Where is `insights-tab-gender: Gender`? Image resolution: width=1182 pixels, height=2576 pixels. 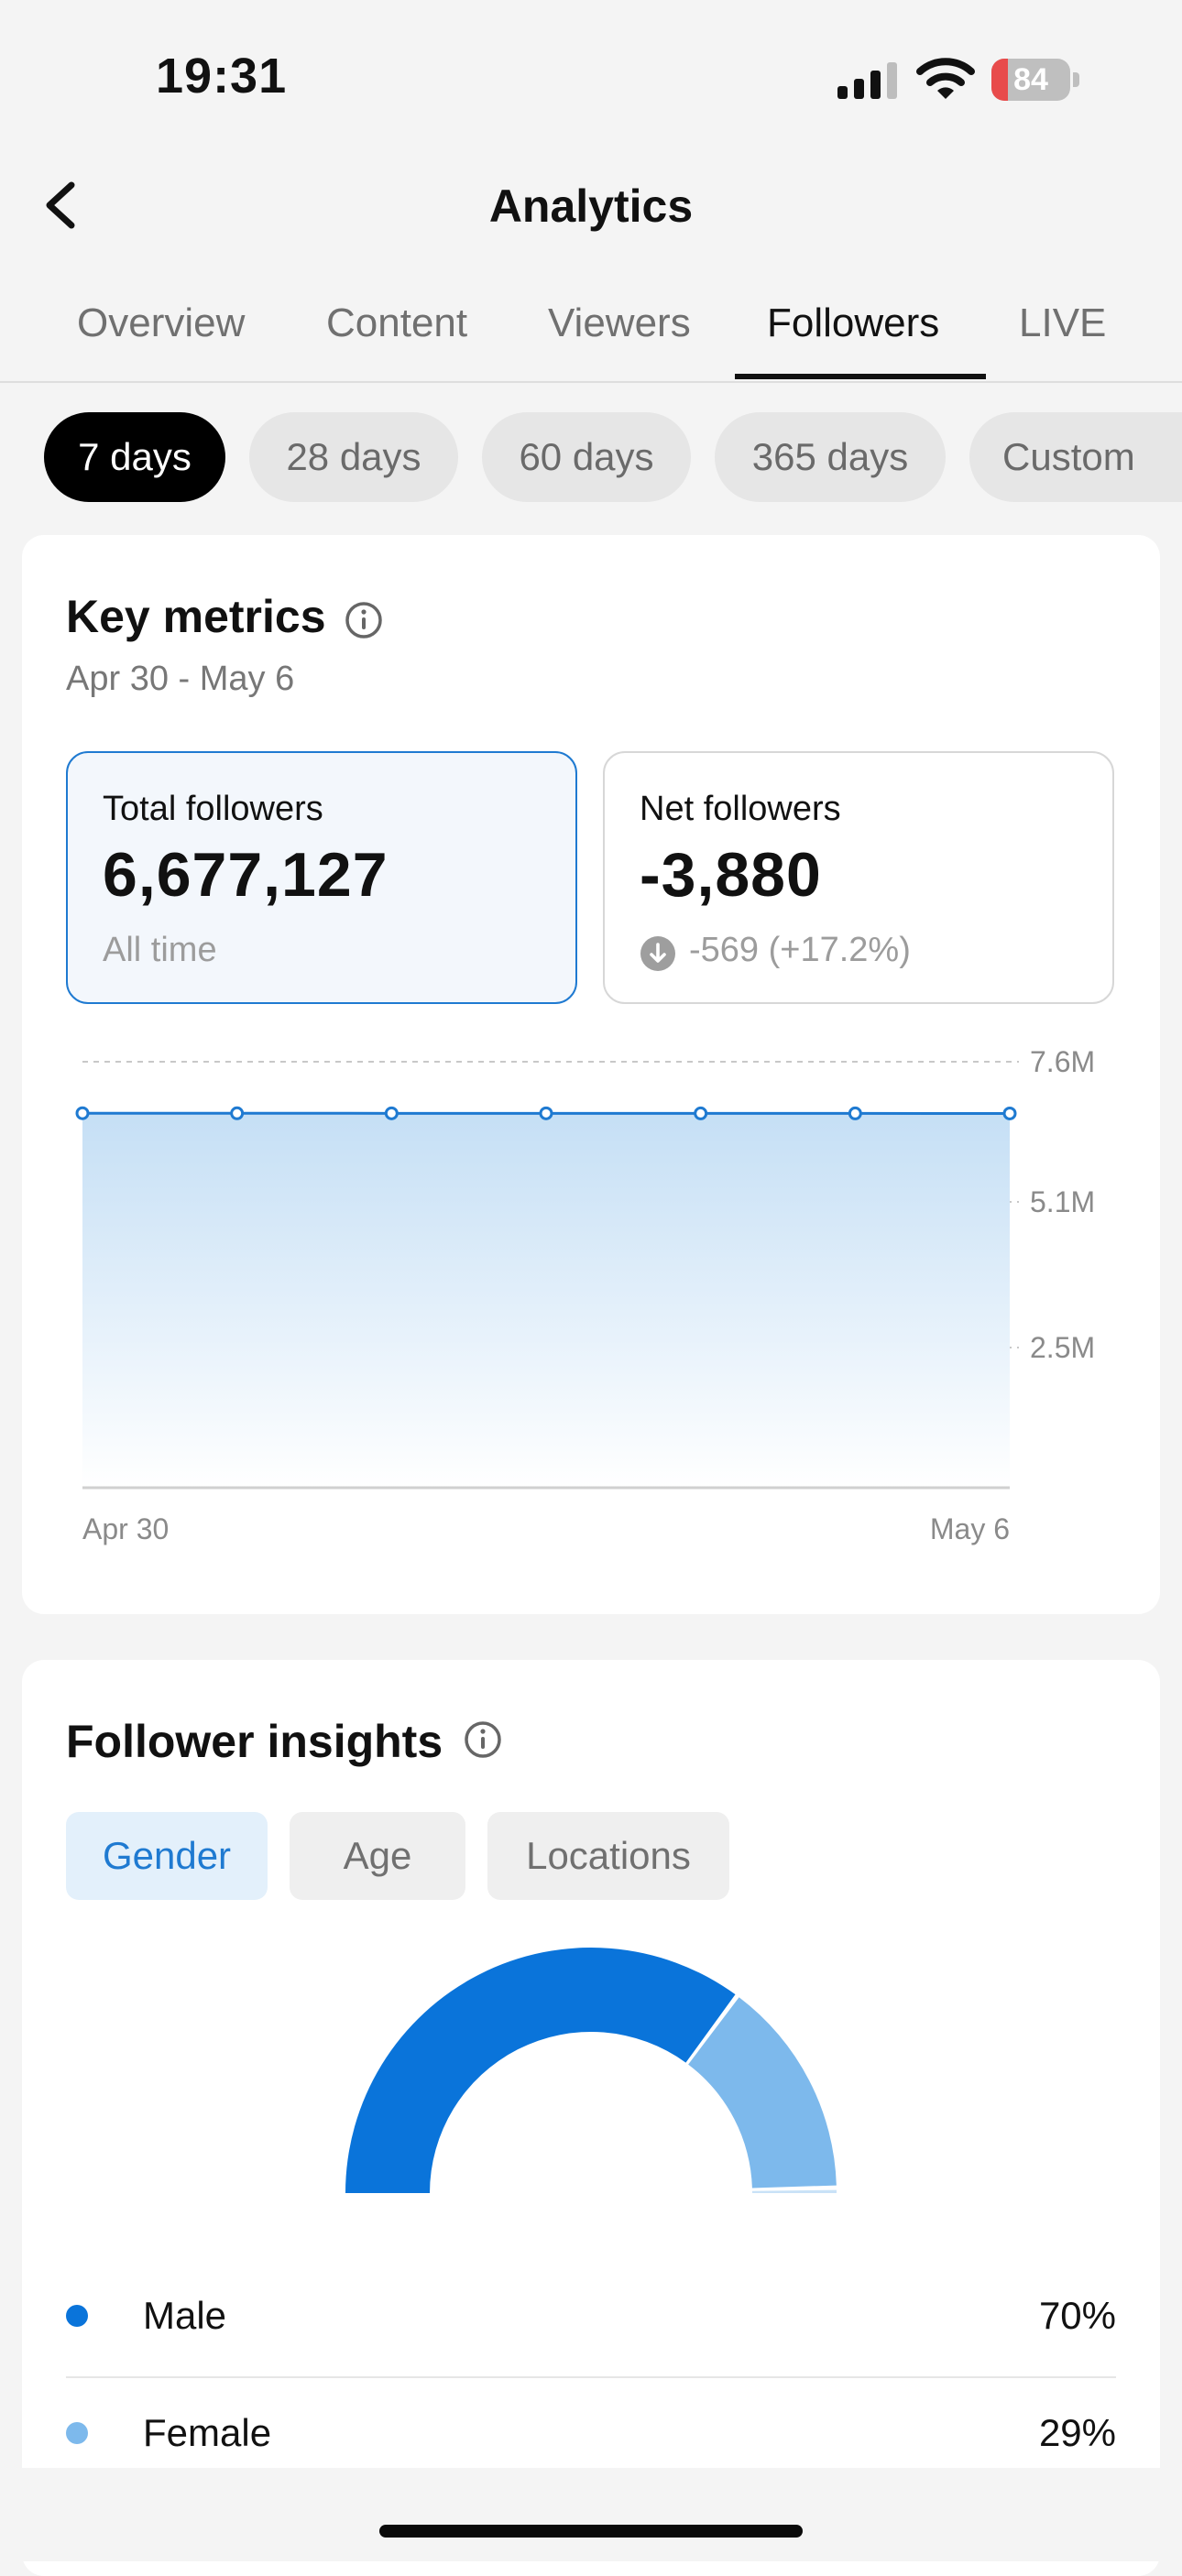 insights-tab-gender: Gender is located at coordinates (167, 1856).